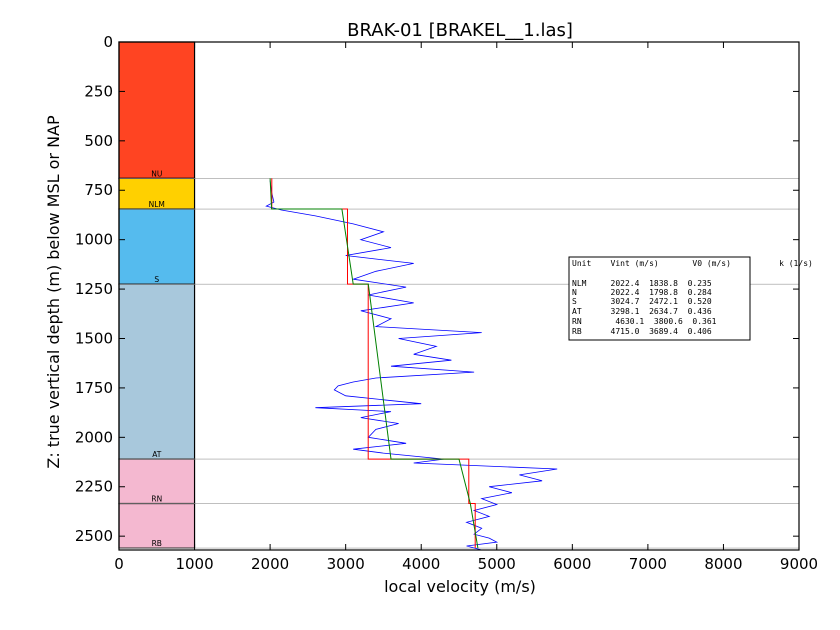 This screenshot has width=840, height=630. Describe the element at coordinates (98, 141) in the screenshot. I see `y-tick-label: 500` at that location.